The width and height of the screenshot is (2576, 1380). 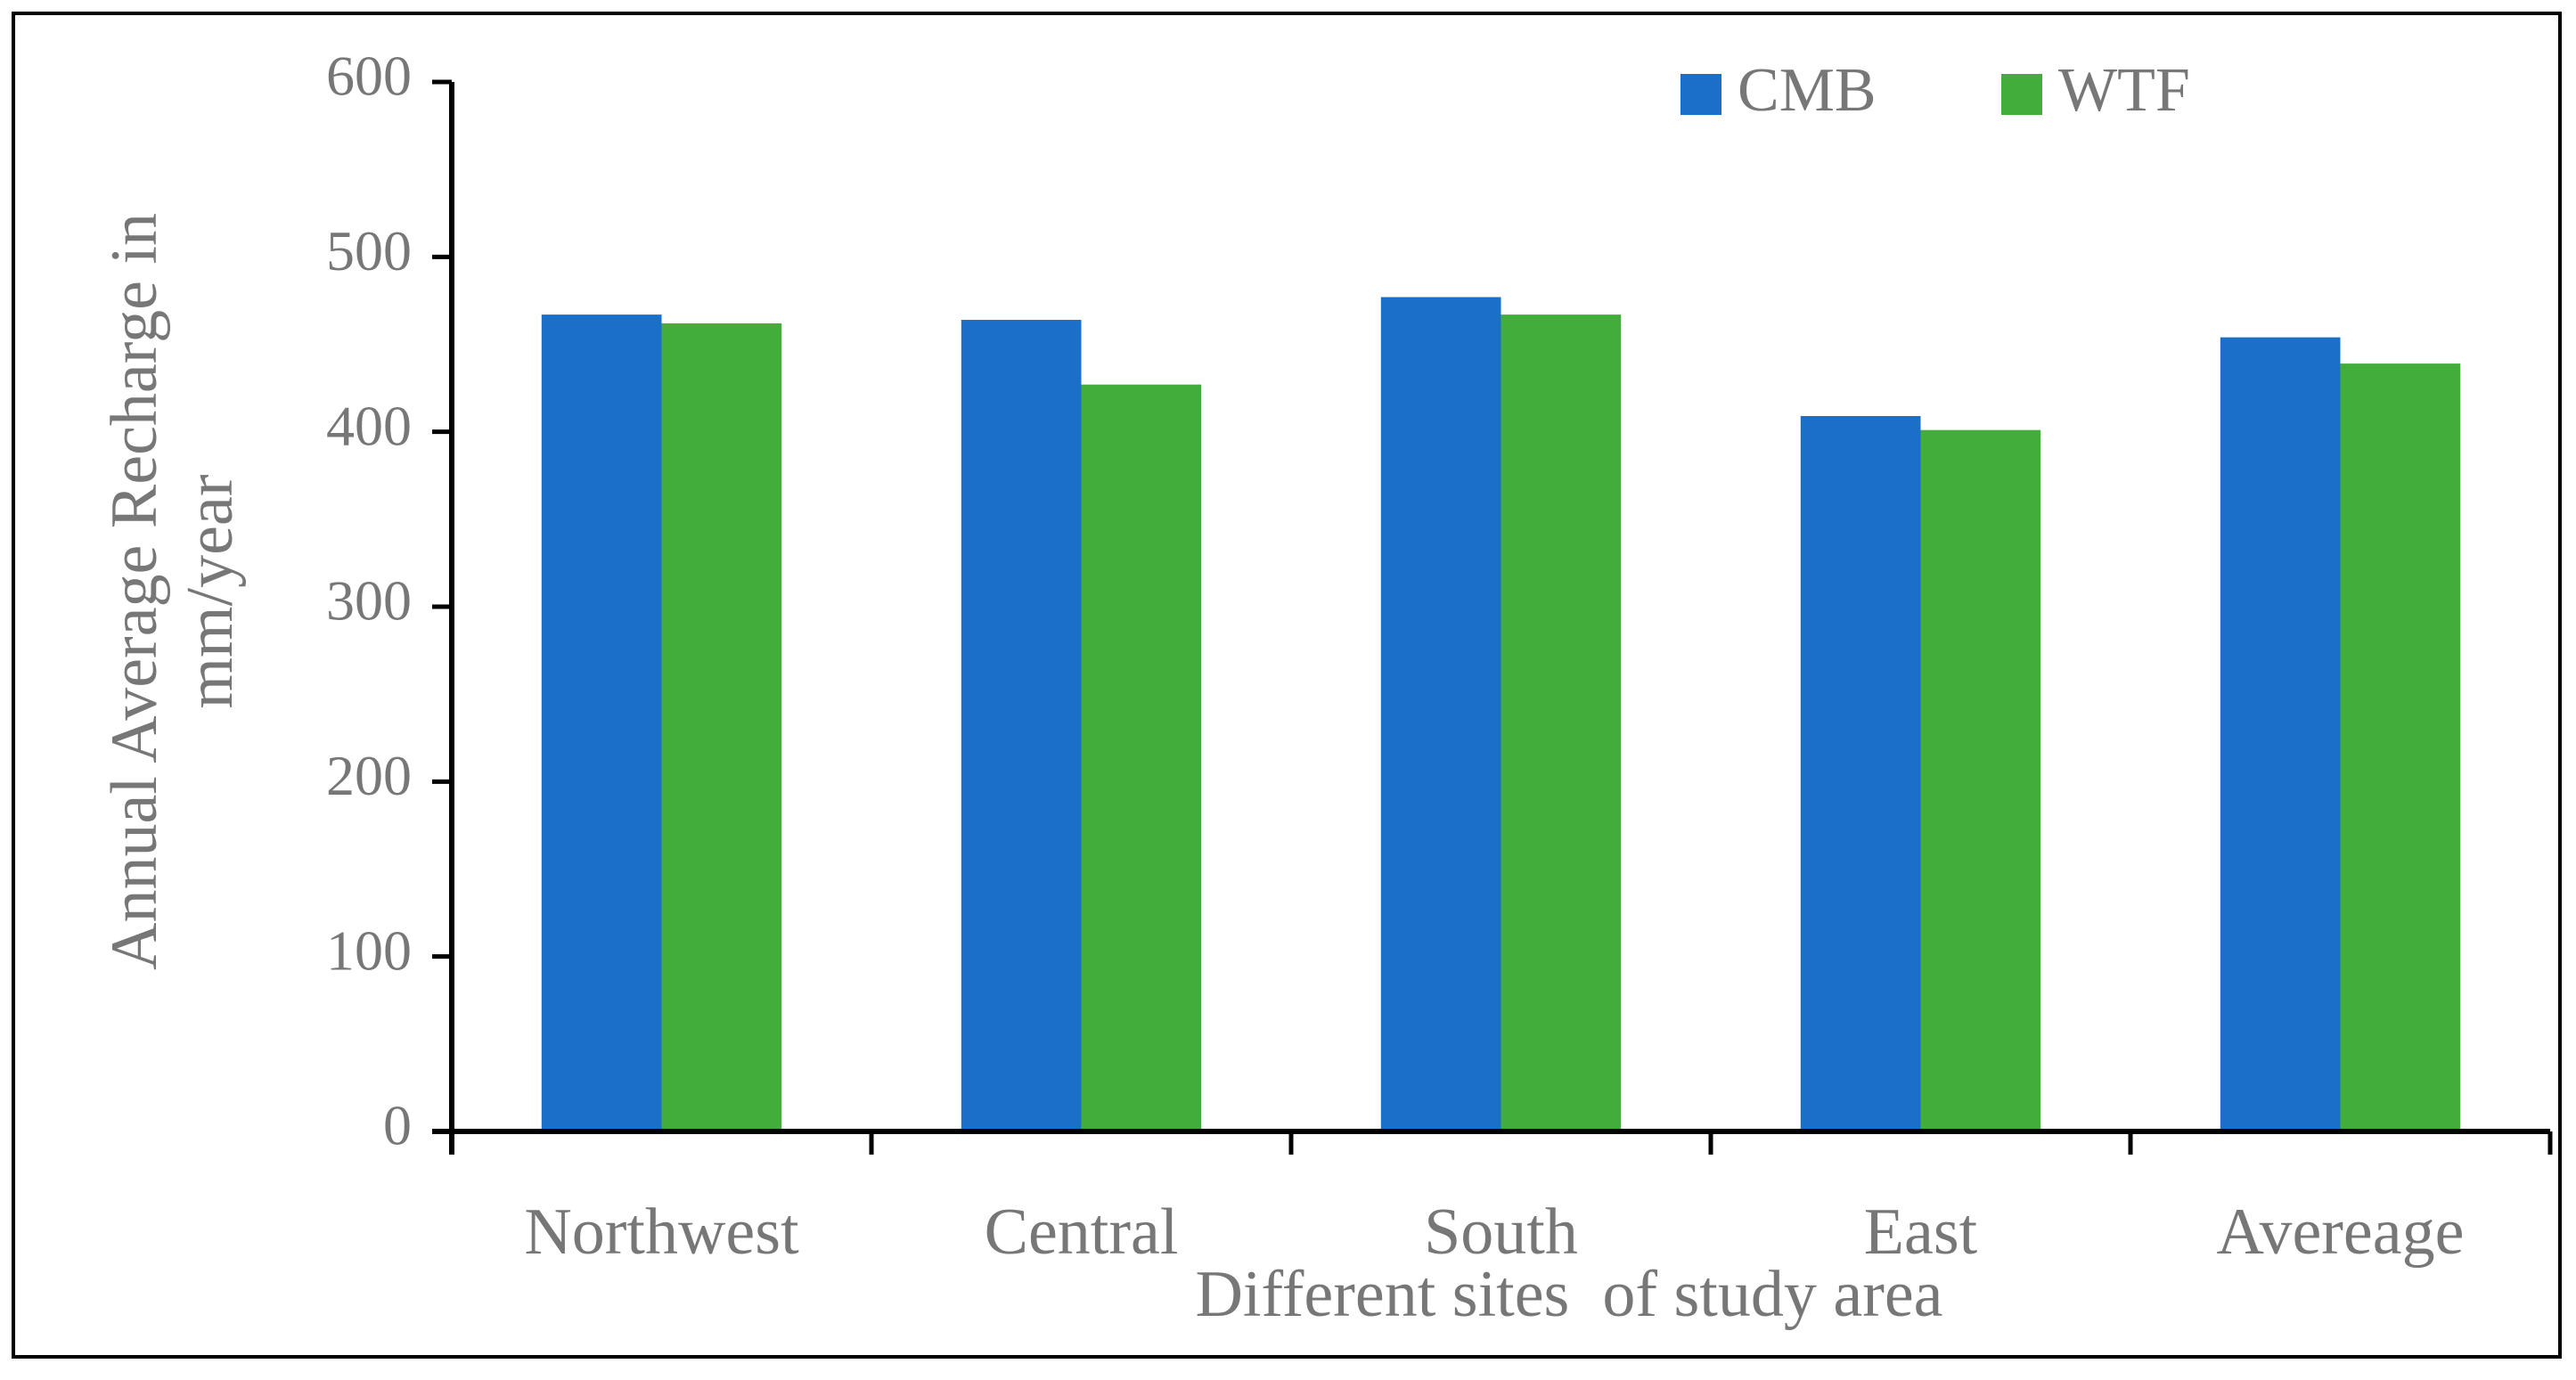 What do you see at coordinates (1501, 1232) in the screenshot?
I see `x-tick-label: South` at bounding box center [1501, 1232].